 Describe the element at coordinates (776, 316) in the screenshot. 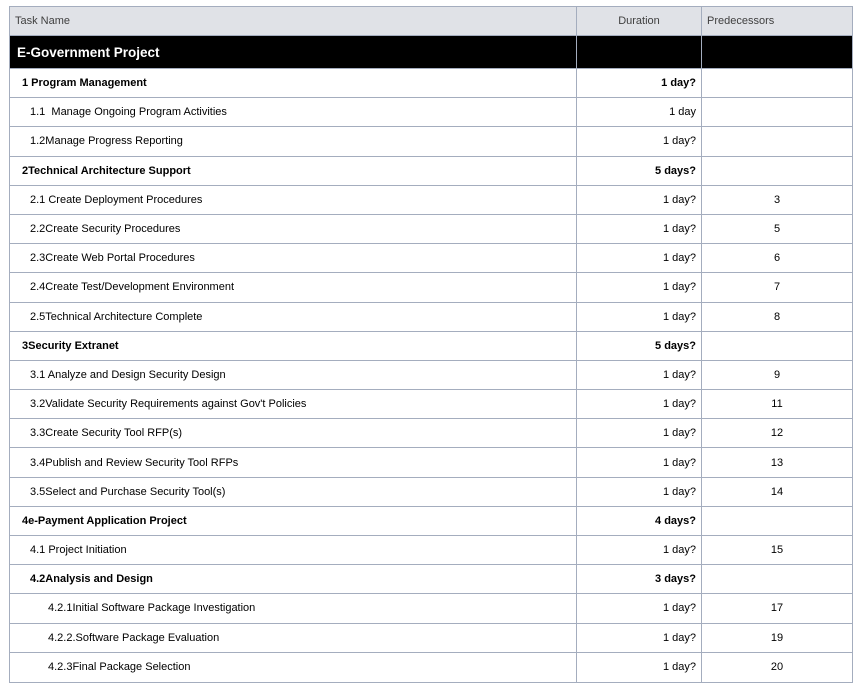

I see `predecessors-cell: 8` at that location.